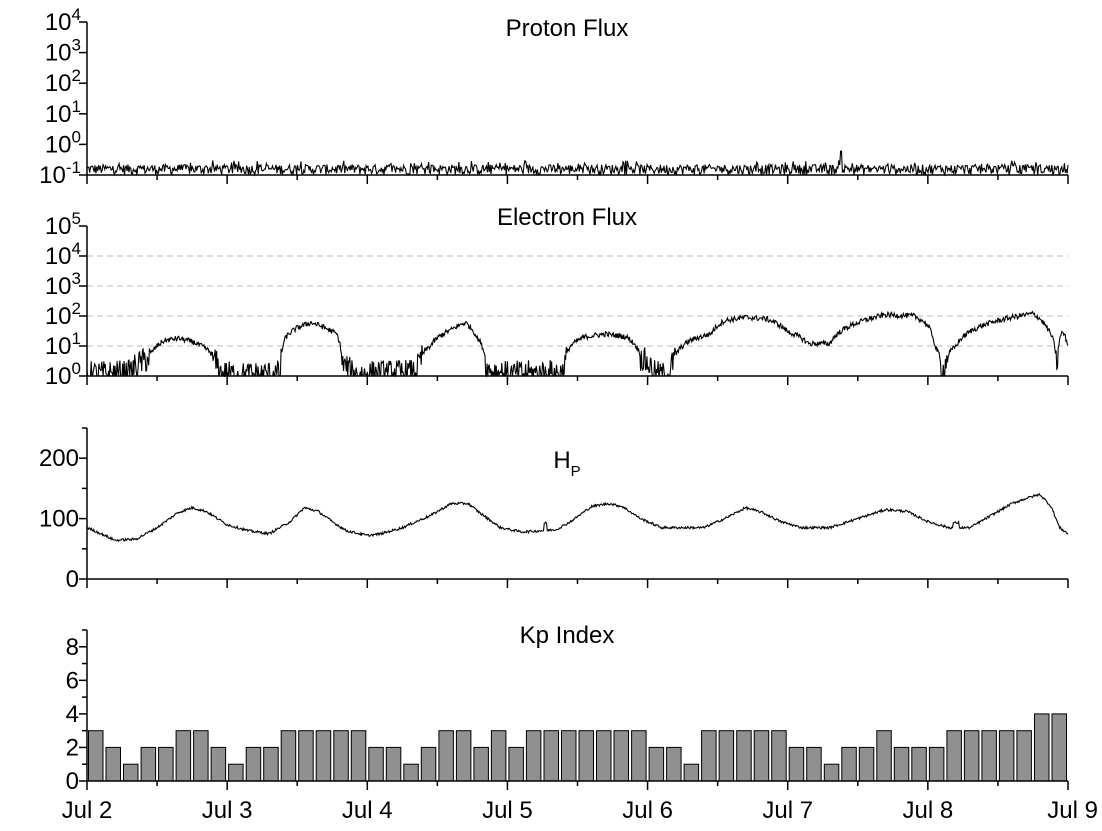  Describe the element at coordinates (367, 810) in the screenshot. I see `x-tick-label: Jul 4` at that location.